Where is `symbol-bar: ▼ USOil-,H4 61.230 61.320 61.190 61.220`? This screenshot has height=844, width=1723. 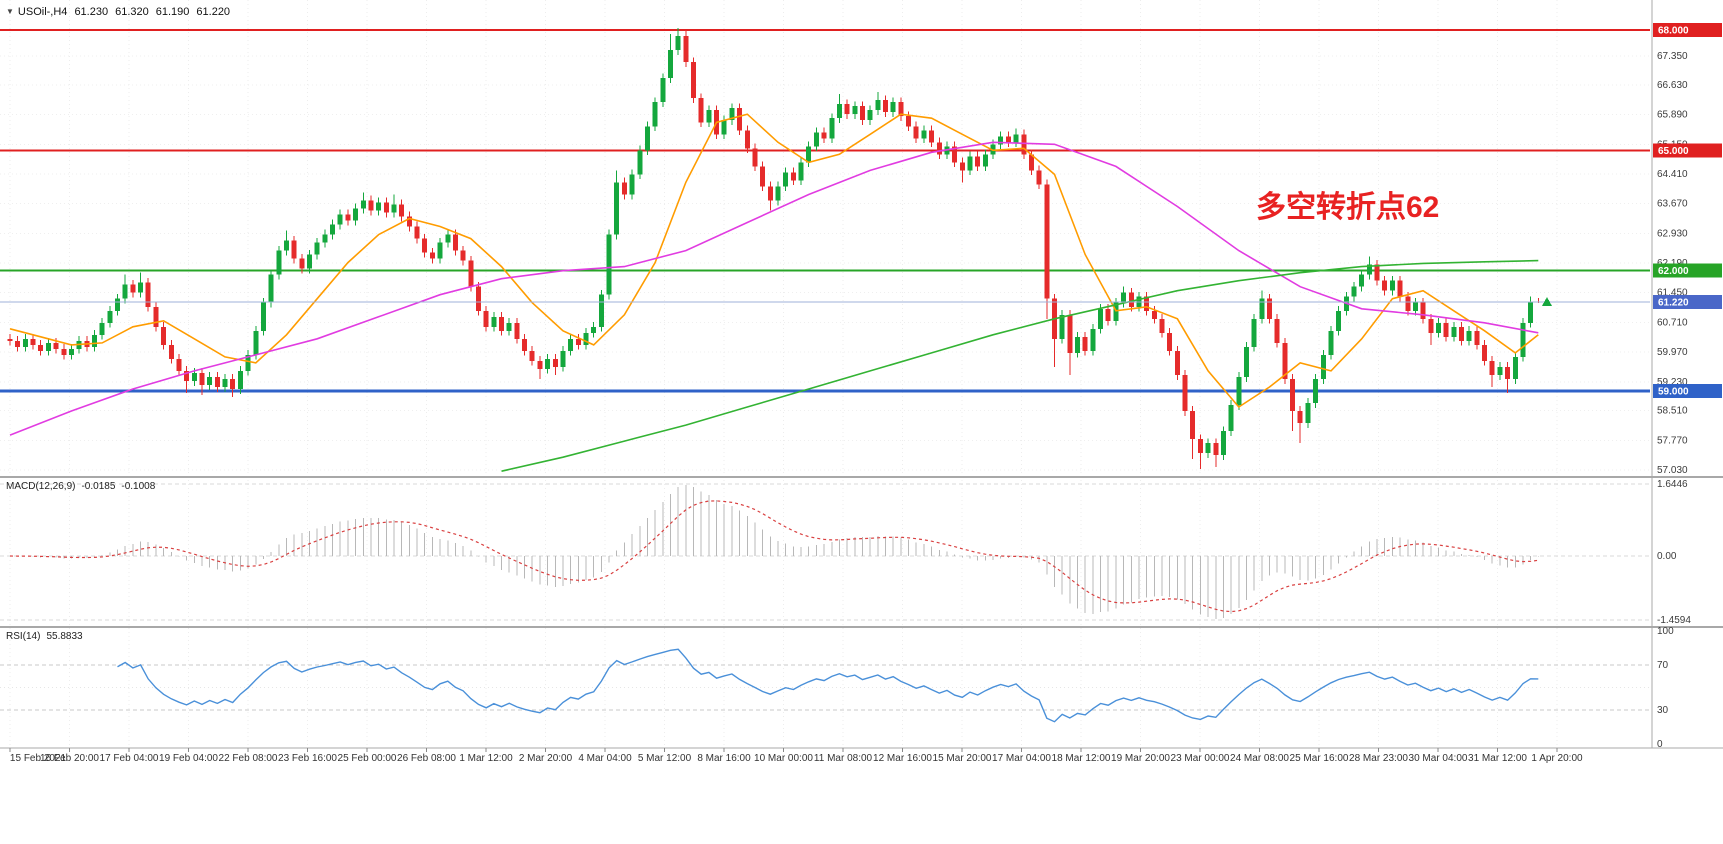
symbol-bar: ▼ USOil-,H4 61.230 61.320 61.190 61.220 is located at coordinates (118, 12).